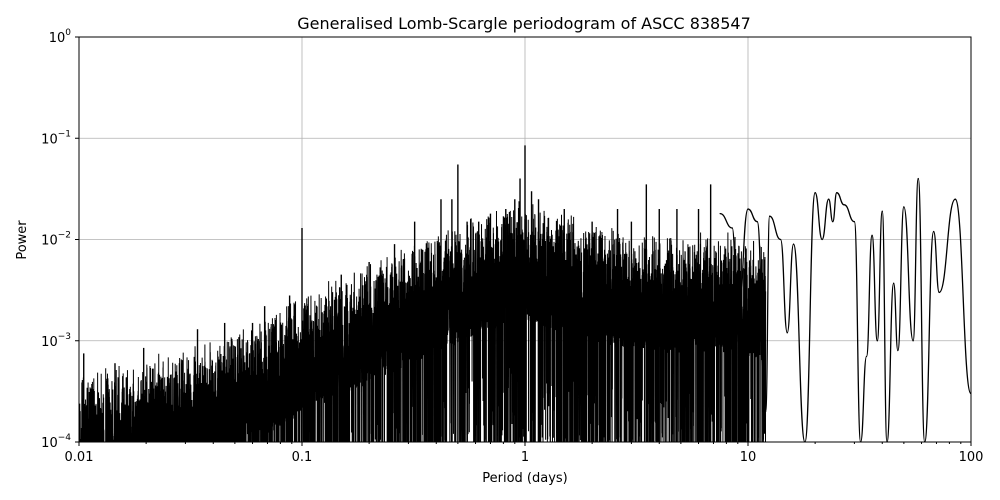 The width and height of the screenshot is (1000, 500). What do you see at coordinates (302, 457) in the screenshot?
I see `x-tick-label: 0.1` at bounding box center [302, 457].